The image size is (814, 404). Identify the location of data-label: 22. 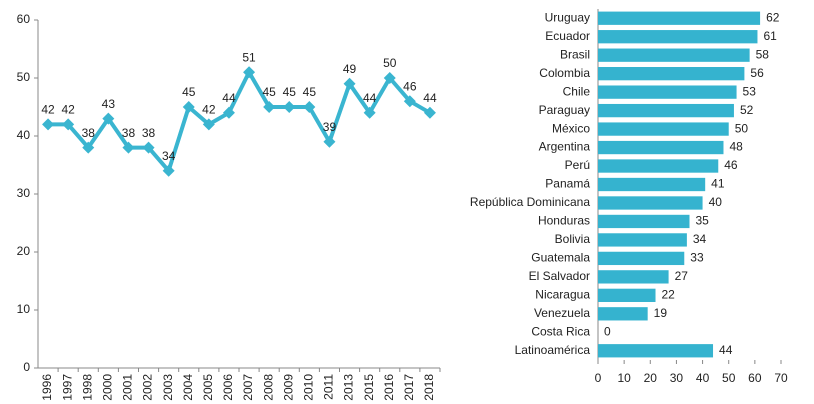
(669, 295).